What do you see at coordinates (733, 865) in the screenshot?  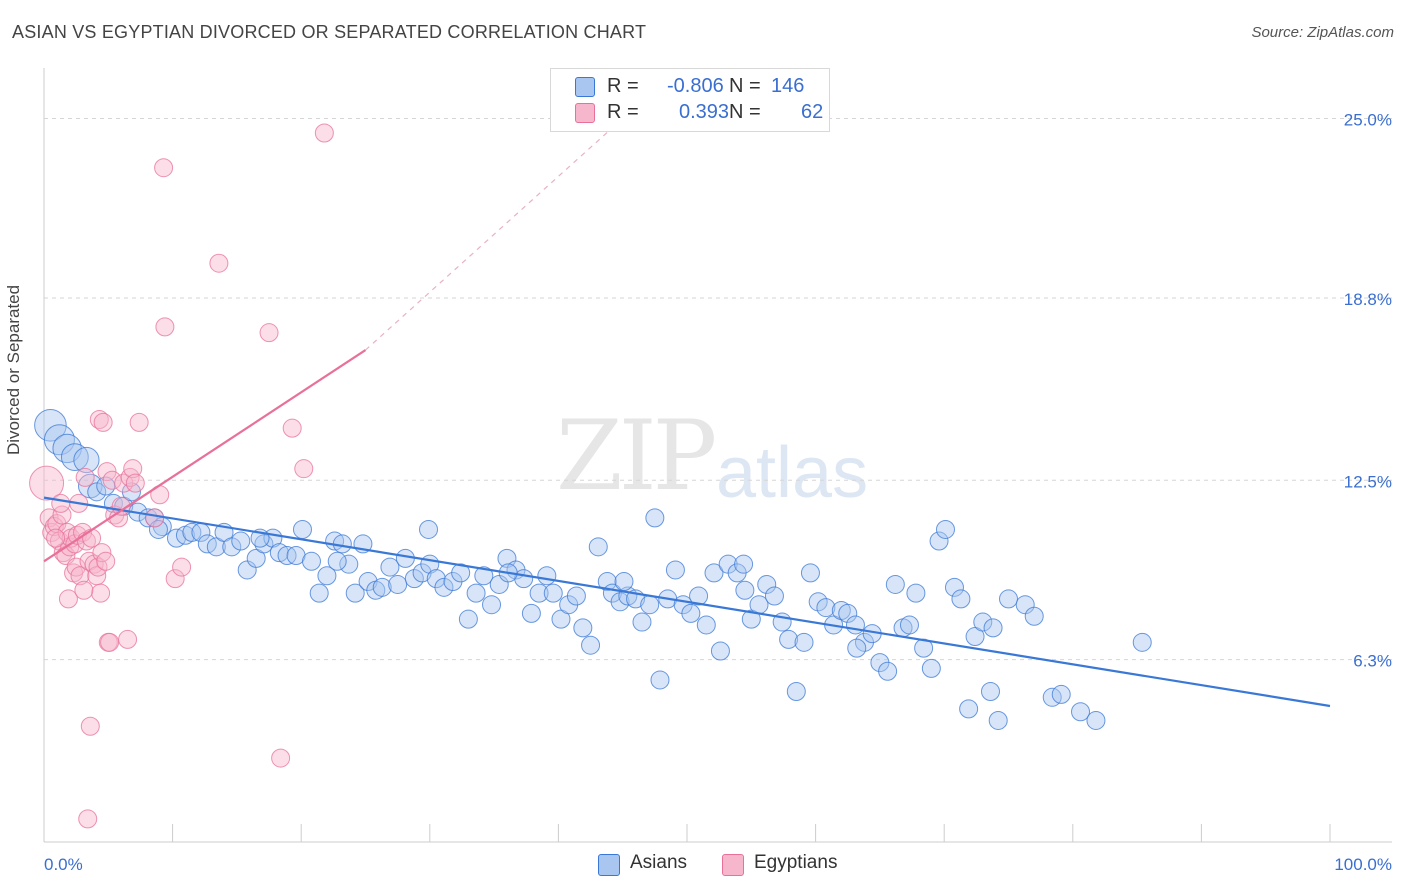 I see `bottom-legend-swatch-pink` at bounding box center [733, 865].